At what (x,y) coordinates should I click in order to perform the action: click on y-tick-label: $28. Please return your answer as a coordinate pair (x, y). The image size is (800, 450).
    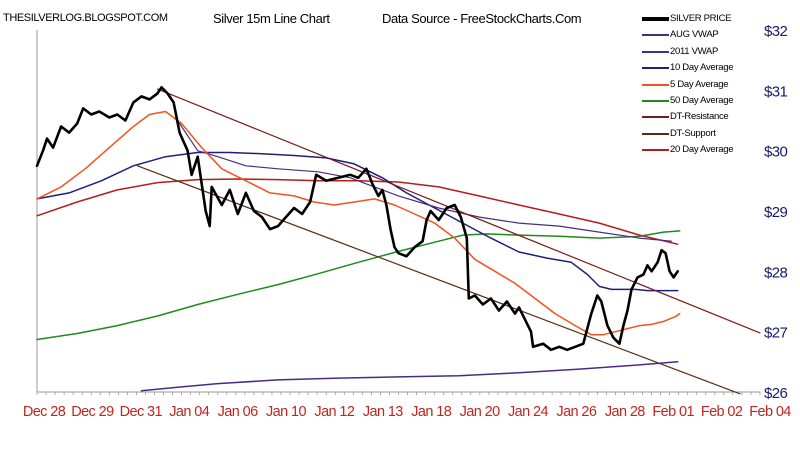
    Looking at the image, I should click on (775, 272).